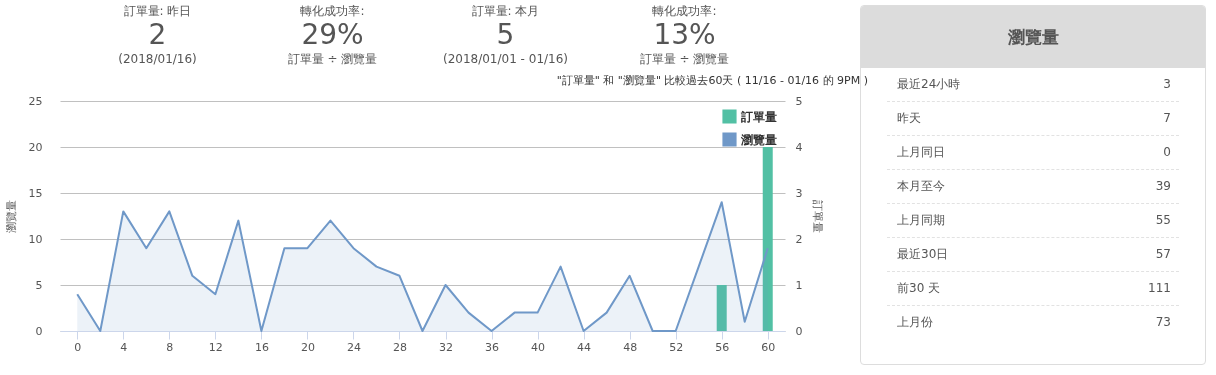 The width and height of the screenshot is (1216, 375). I want to click on x-tick-label: 48, so click(630, 347).